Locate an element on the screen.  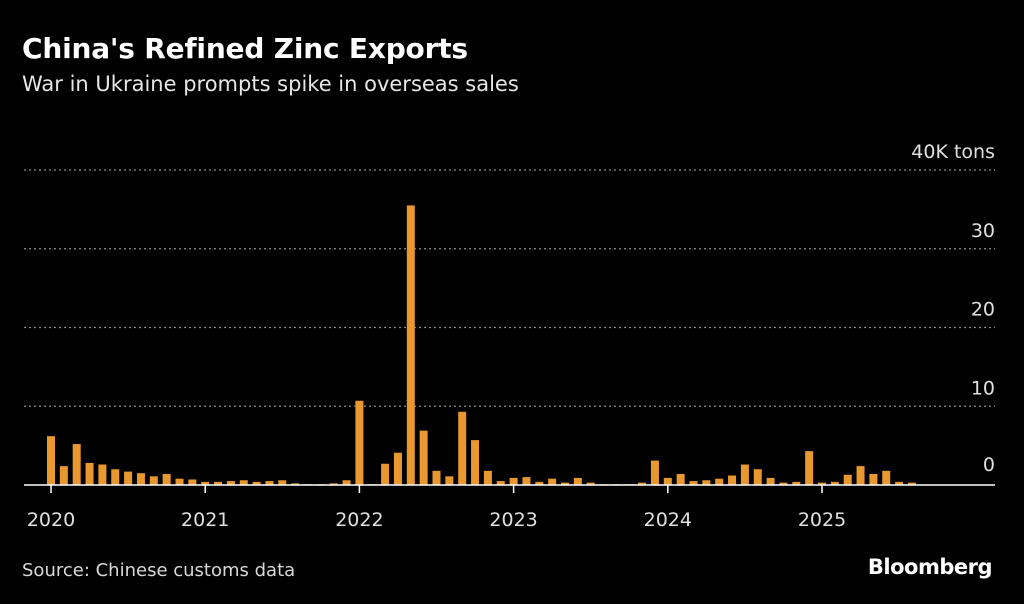
y-tick-label: 30 is located at coordinates (983, 231).